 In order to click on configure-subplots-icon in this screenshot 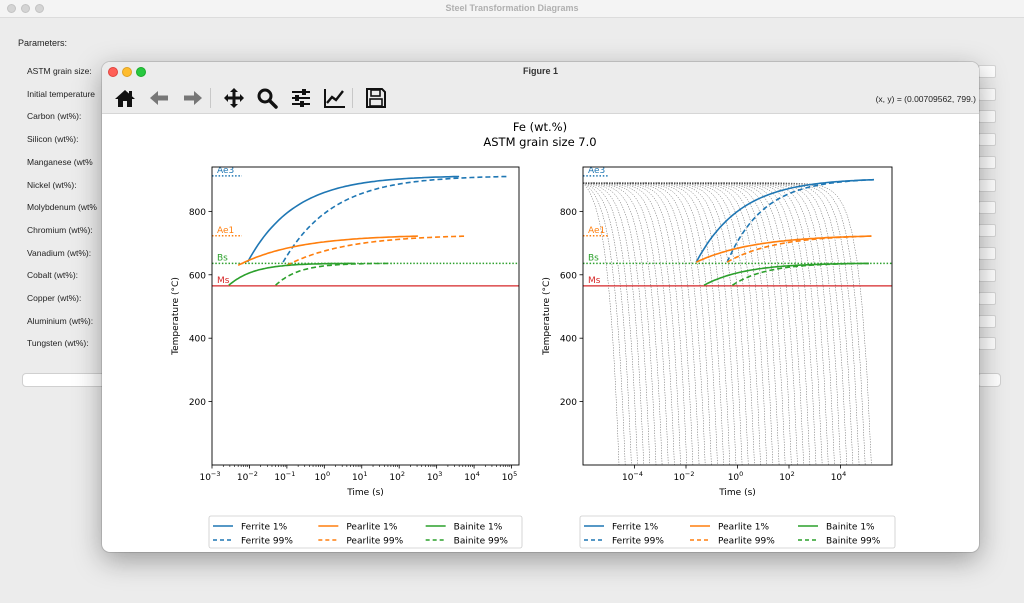, I will do `click(301, 98)`.